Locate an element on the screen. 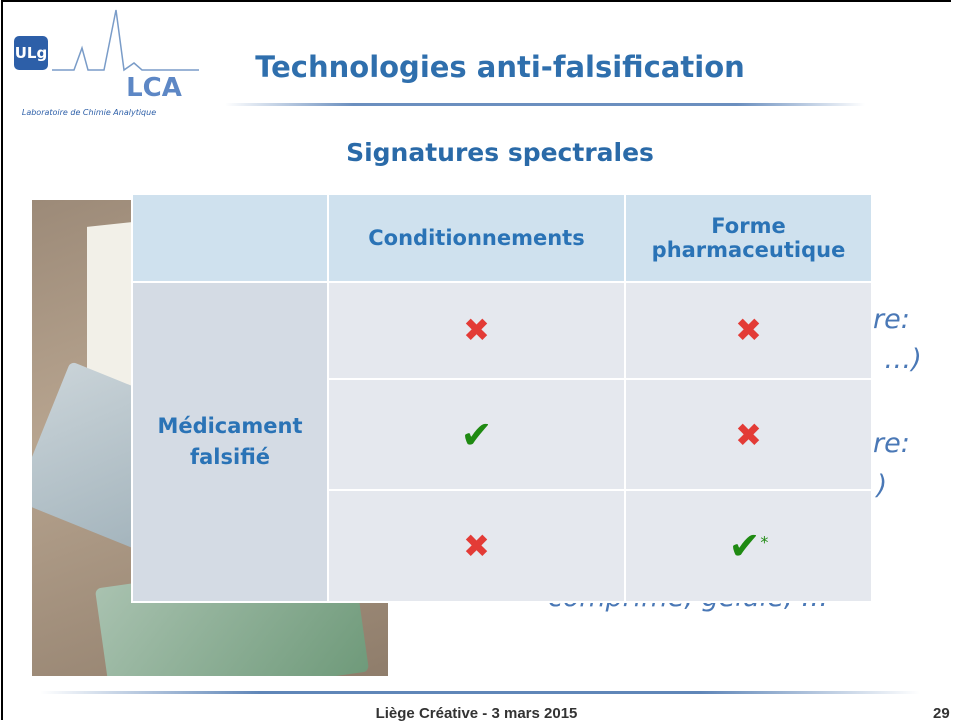 The width and height of the screenshot is (953, 722). corner-cell is located at coordinates (230, 238).